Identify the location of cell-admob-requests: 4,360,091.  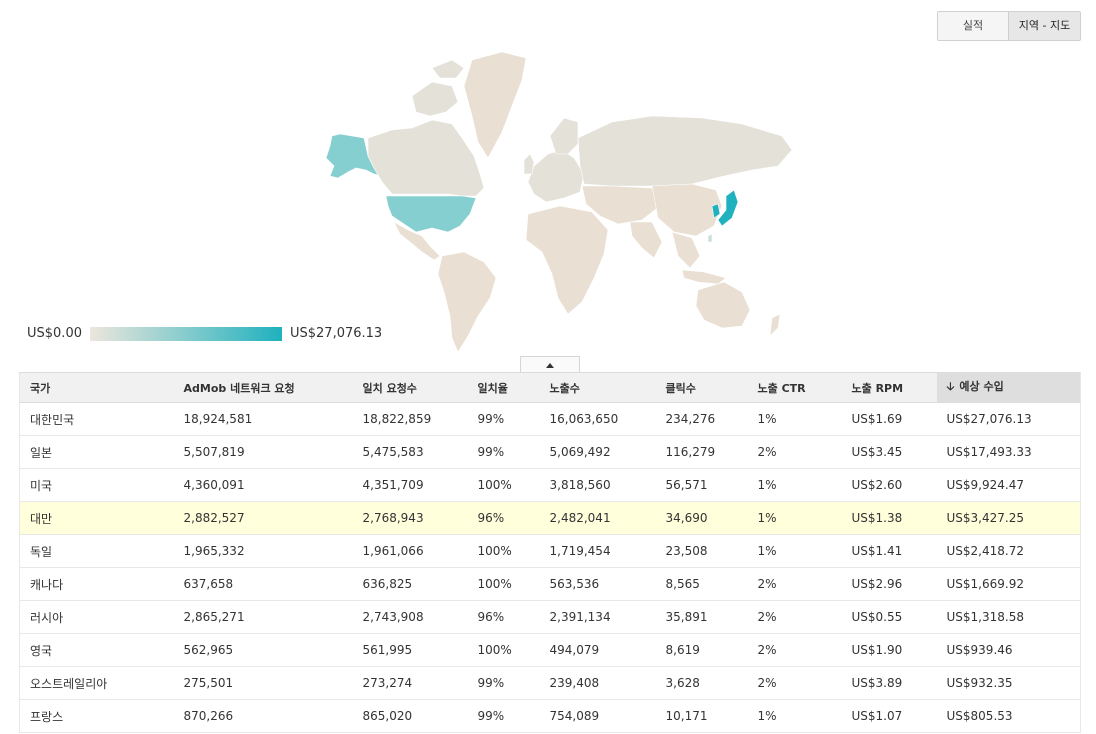
(263, 485).